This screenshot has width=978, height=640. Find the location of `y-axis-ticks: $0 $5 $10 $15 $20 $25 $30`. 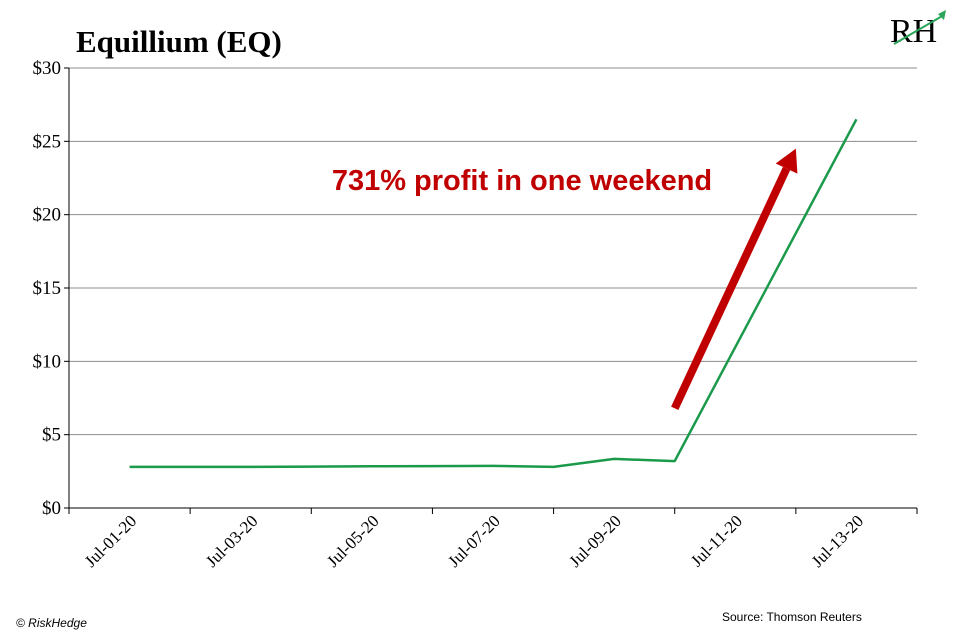

y-axis-ticks: $0 $5 $10 $15 $20 $25 $30 is located at coordinates (51, 288).